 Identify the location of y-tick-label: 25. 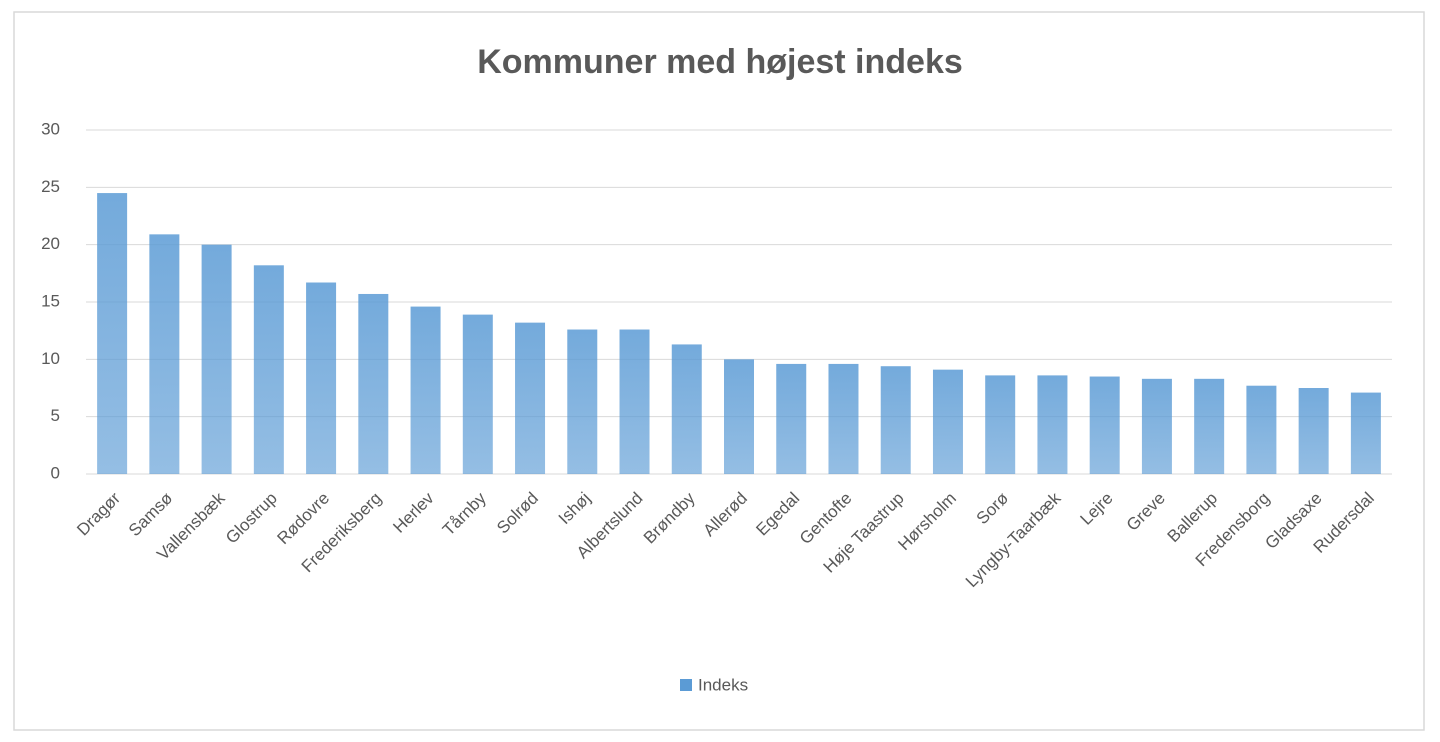
(50, 186).